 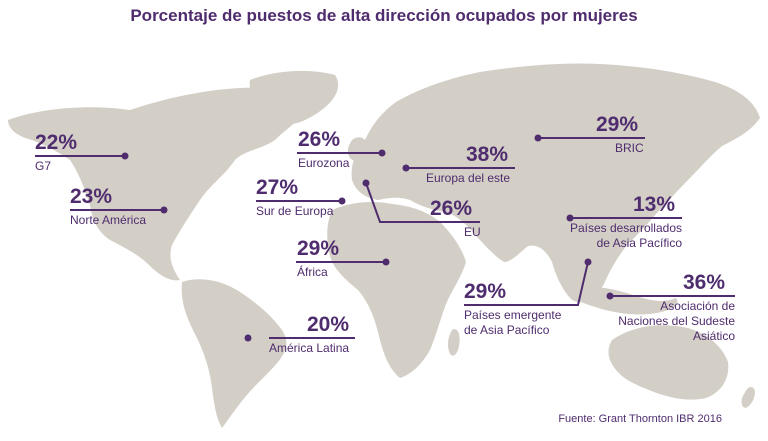 What do you see at coordinates (639, 243) in the screenshot?
I see `asia-desarrollados-label-line-2: de Asia Pacífico` at bounding box center [639, 243].